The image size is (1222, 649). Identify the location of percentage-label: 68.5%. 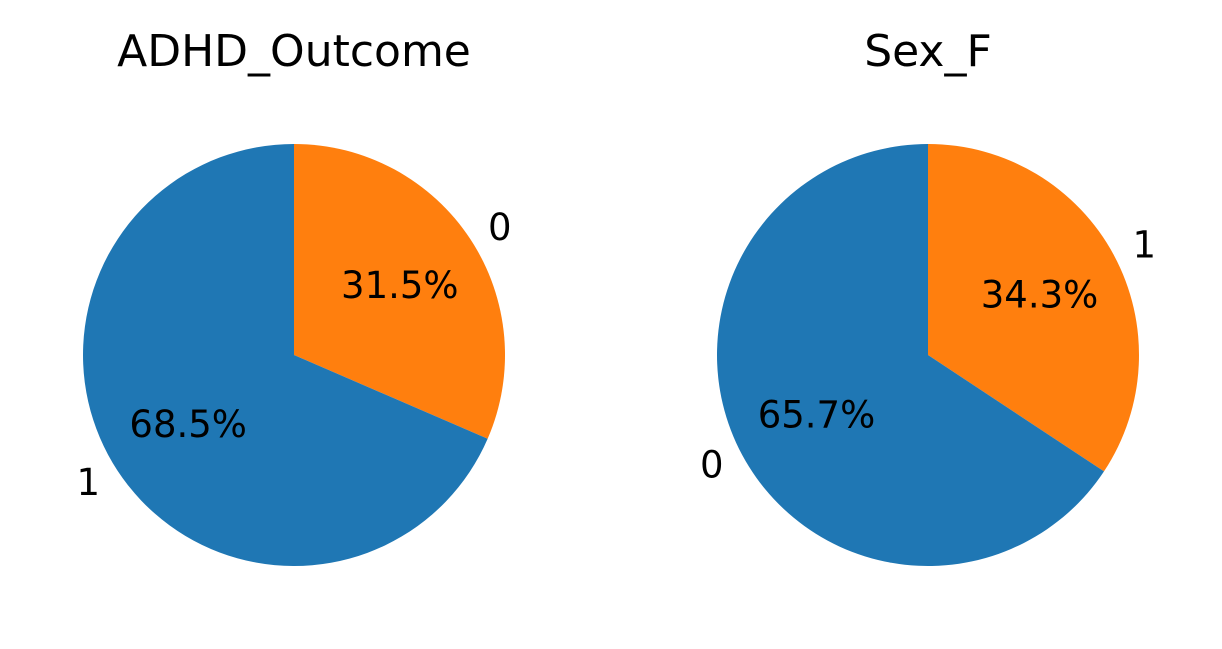
(188, 424).